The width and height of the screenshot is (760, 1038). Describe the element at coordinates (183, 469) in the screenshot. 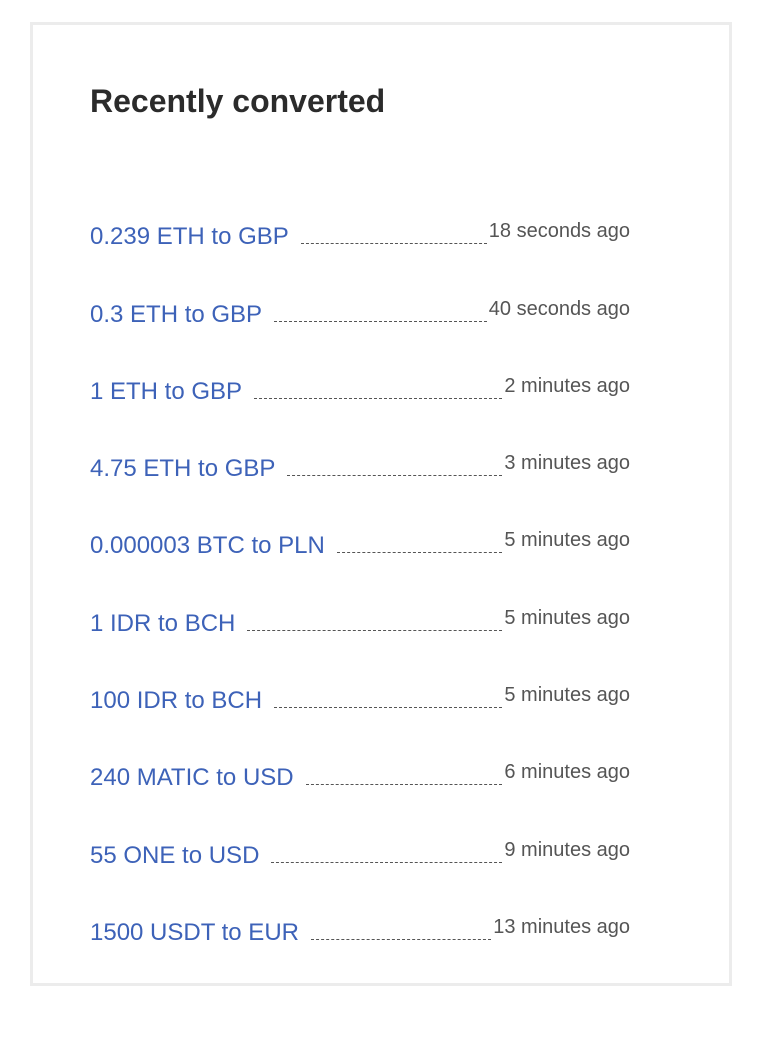

I see `conversion-link: 4.75 ETH to GBP` at that location.